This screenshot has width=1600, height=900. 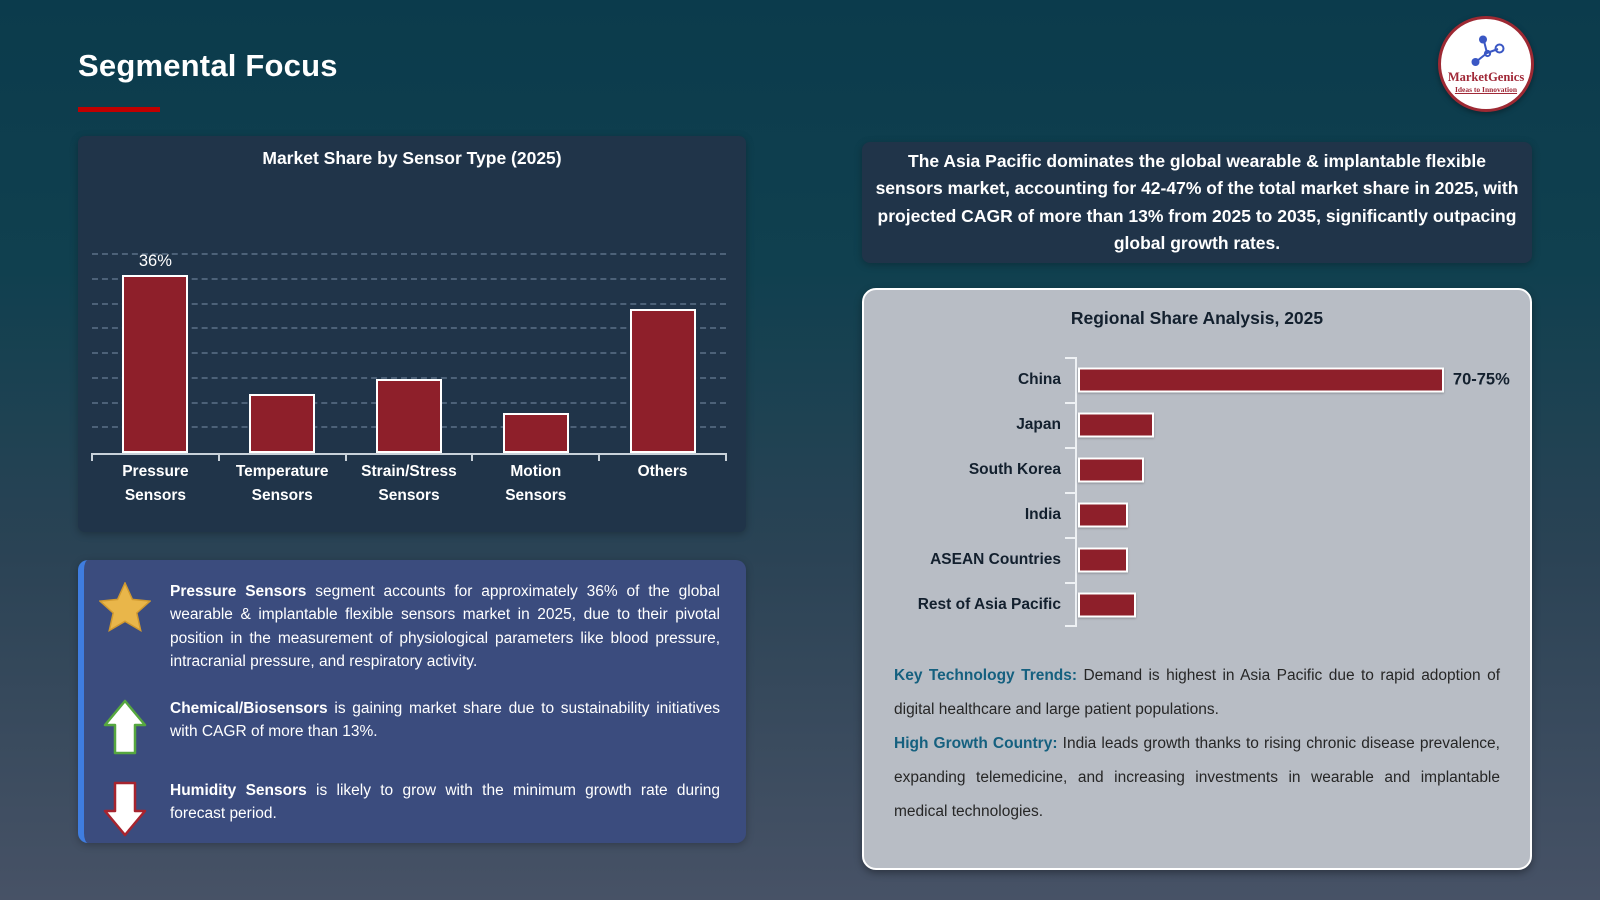 What do you see at coordinates (986, 675) in the screenshot?
I see `trend-lead: Key Technology Trends:` at bounding box center [986, 675].